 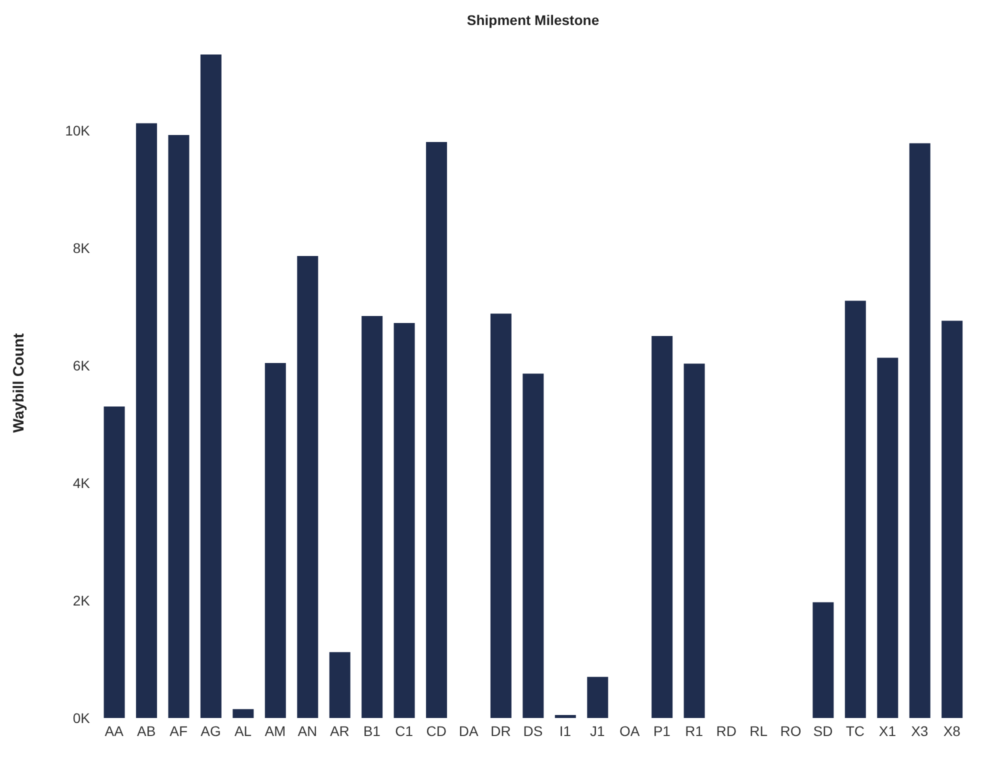 I want to click on x-tick-label: CD, so click(x=436, y=730).